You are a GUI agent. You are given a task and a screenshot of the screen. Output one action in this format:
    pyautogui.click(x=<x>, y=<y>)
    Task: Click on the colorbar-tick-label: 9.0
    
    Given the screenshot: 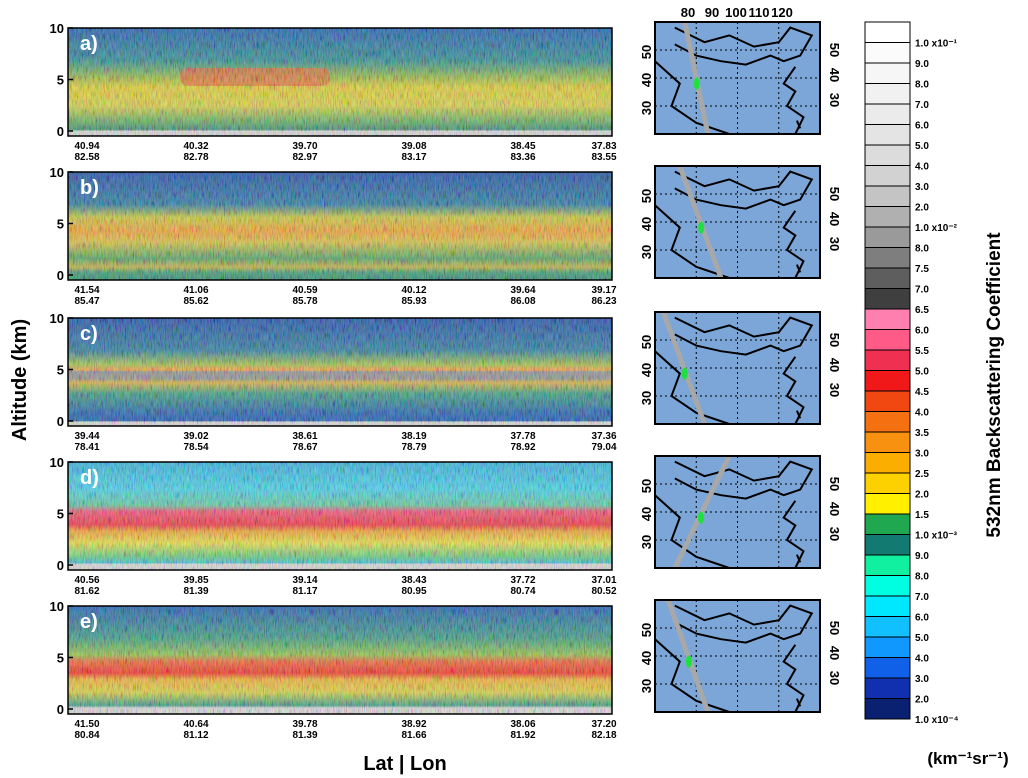 What is the action you would take?
    pyautogui.click(x=922, y=556)
    